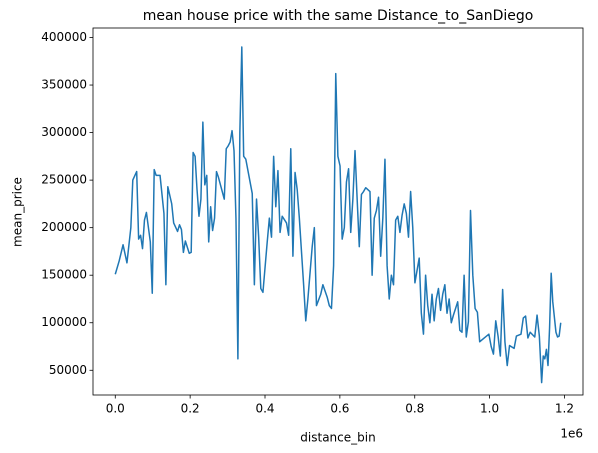 Image resolution: width=598 pixels, height=453 pixels. What do you see at coordinates (64, 180) in the screenshot?
I see `y-tick-label: 250000` at bounding box center [64, 180].